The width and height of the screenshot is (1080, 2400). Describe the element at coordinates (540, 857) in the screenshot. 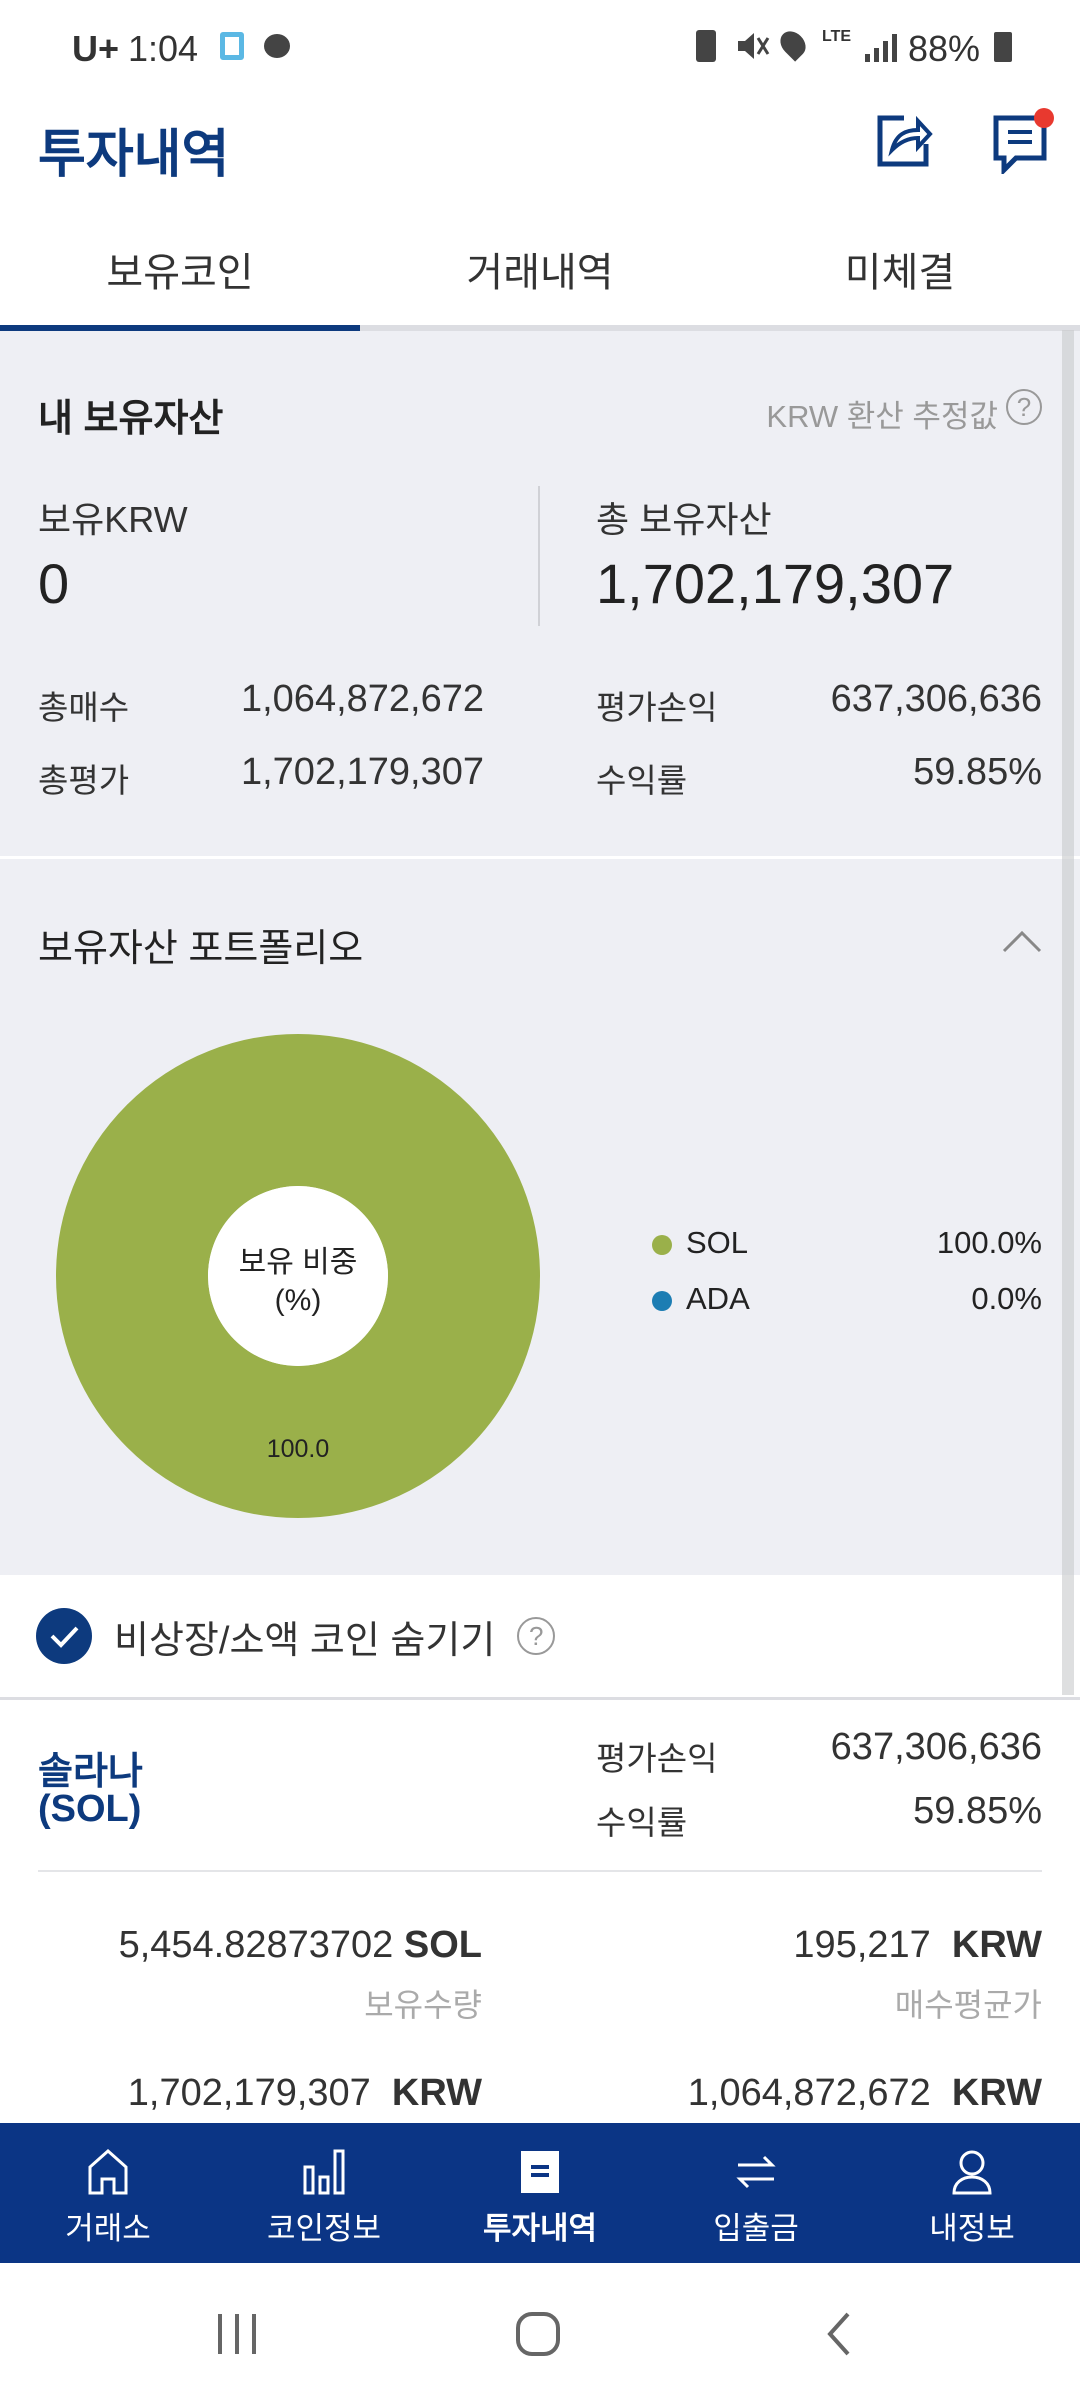

I see `section-gap` at that location.